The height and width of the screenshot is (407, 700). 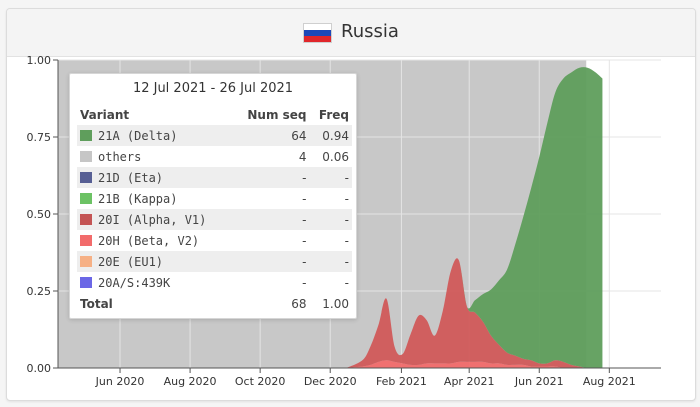 I want to click on variant-name: 21D (Eta), so click(x=155, y=177).